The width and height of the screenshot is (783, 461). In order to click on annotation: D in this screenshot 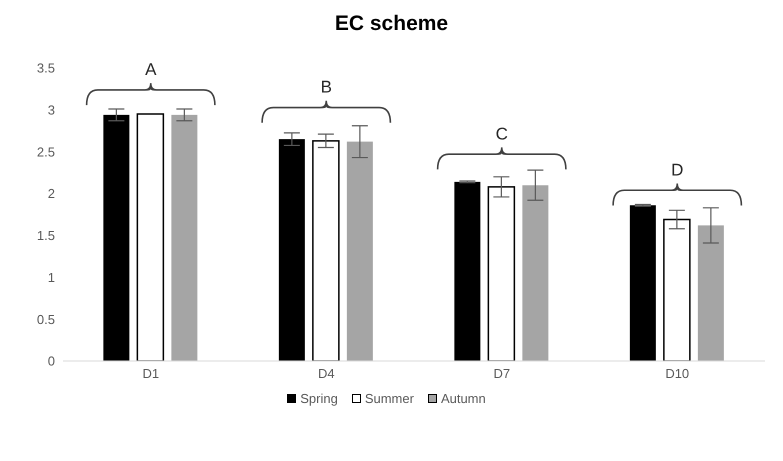, I will do `click(677, 170)`.